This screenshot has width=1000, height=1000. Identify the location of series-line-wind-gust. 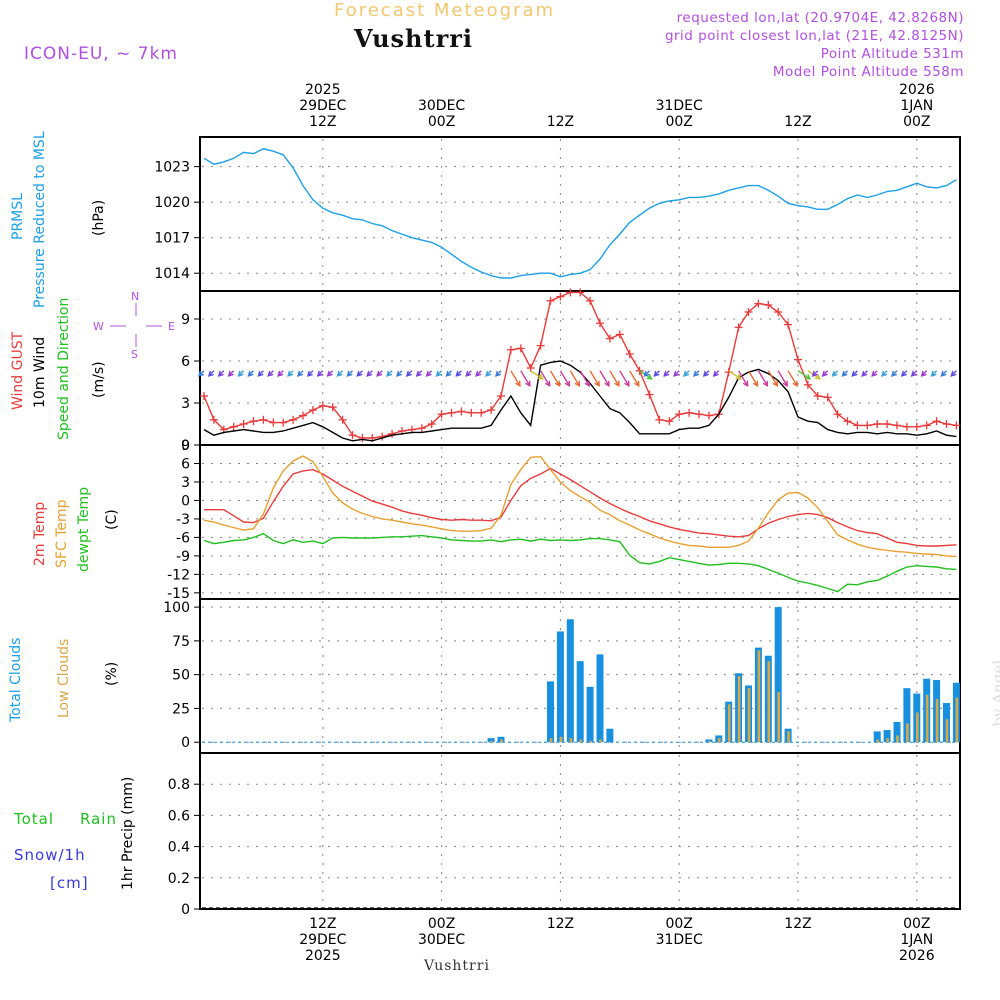
(580, 365).